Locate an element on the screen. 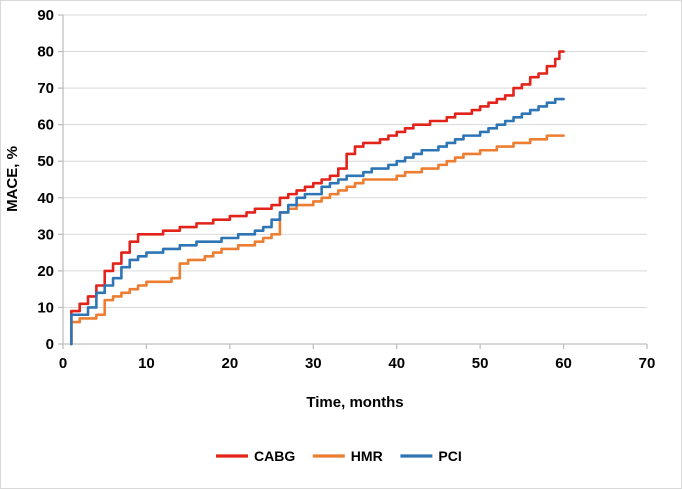 The height and width of the screenshot is (489, 682). legend-item-hmr: HMR is located at coordinates (347, 456).